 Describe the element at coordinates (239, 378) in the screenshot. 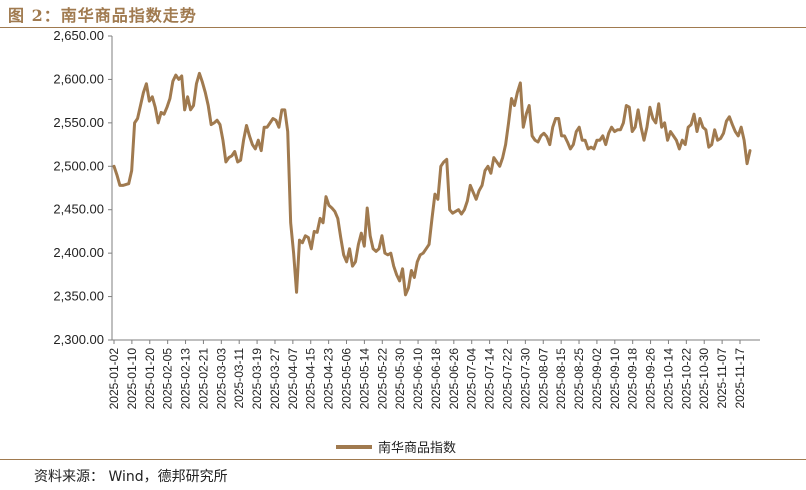

I see `x-tick-label: 2025-03-11` at that location.